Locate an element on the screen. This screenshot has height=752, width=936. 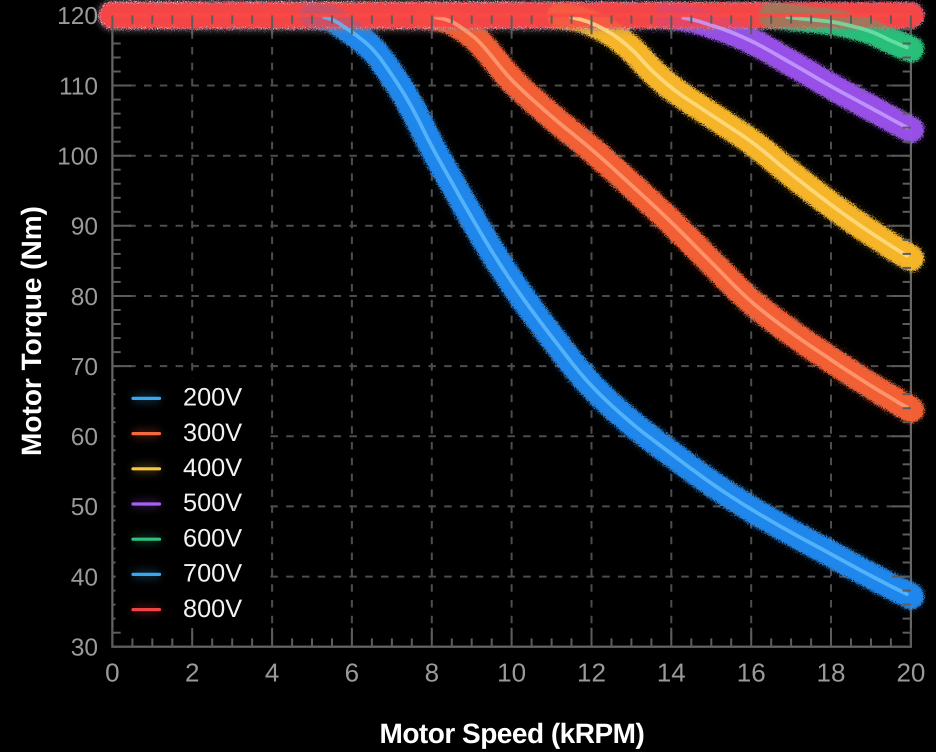
svg-text: 12 is located at coordinates (591, 673).